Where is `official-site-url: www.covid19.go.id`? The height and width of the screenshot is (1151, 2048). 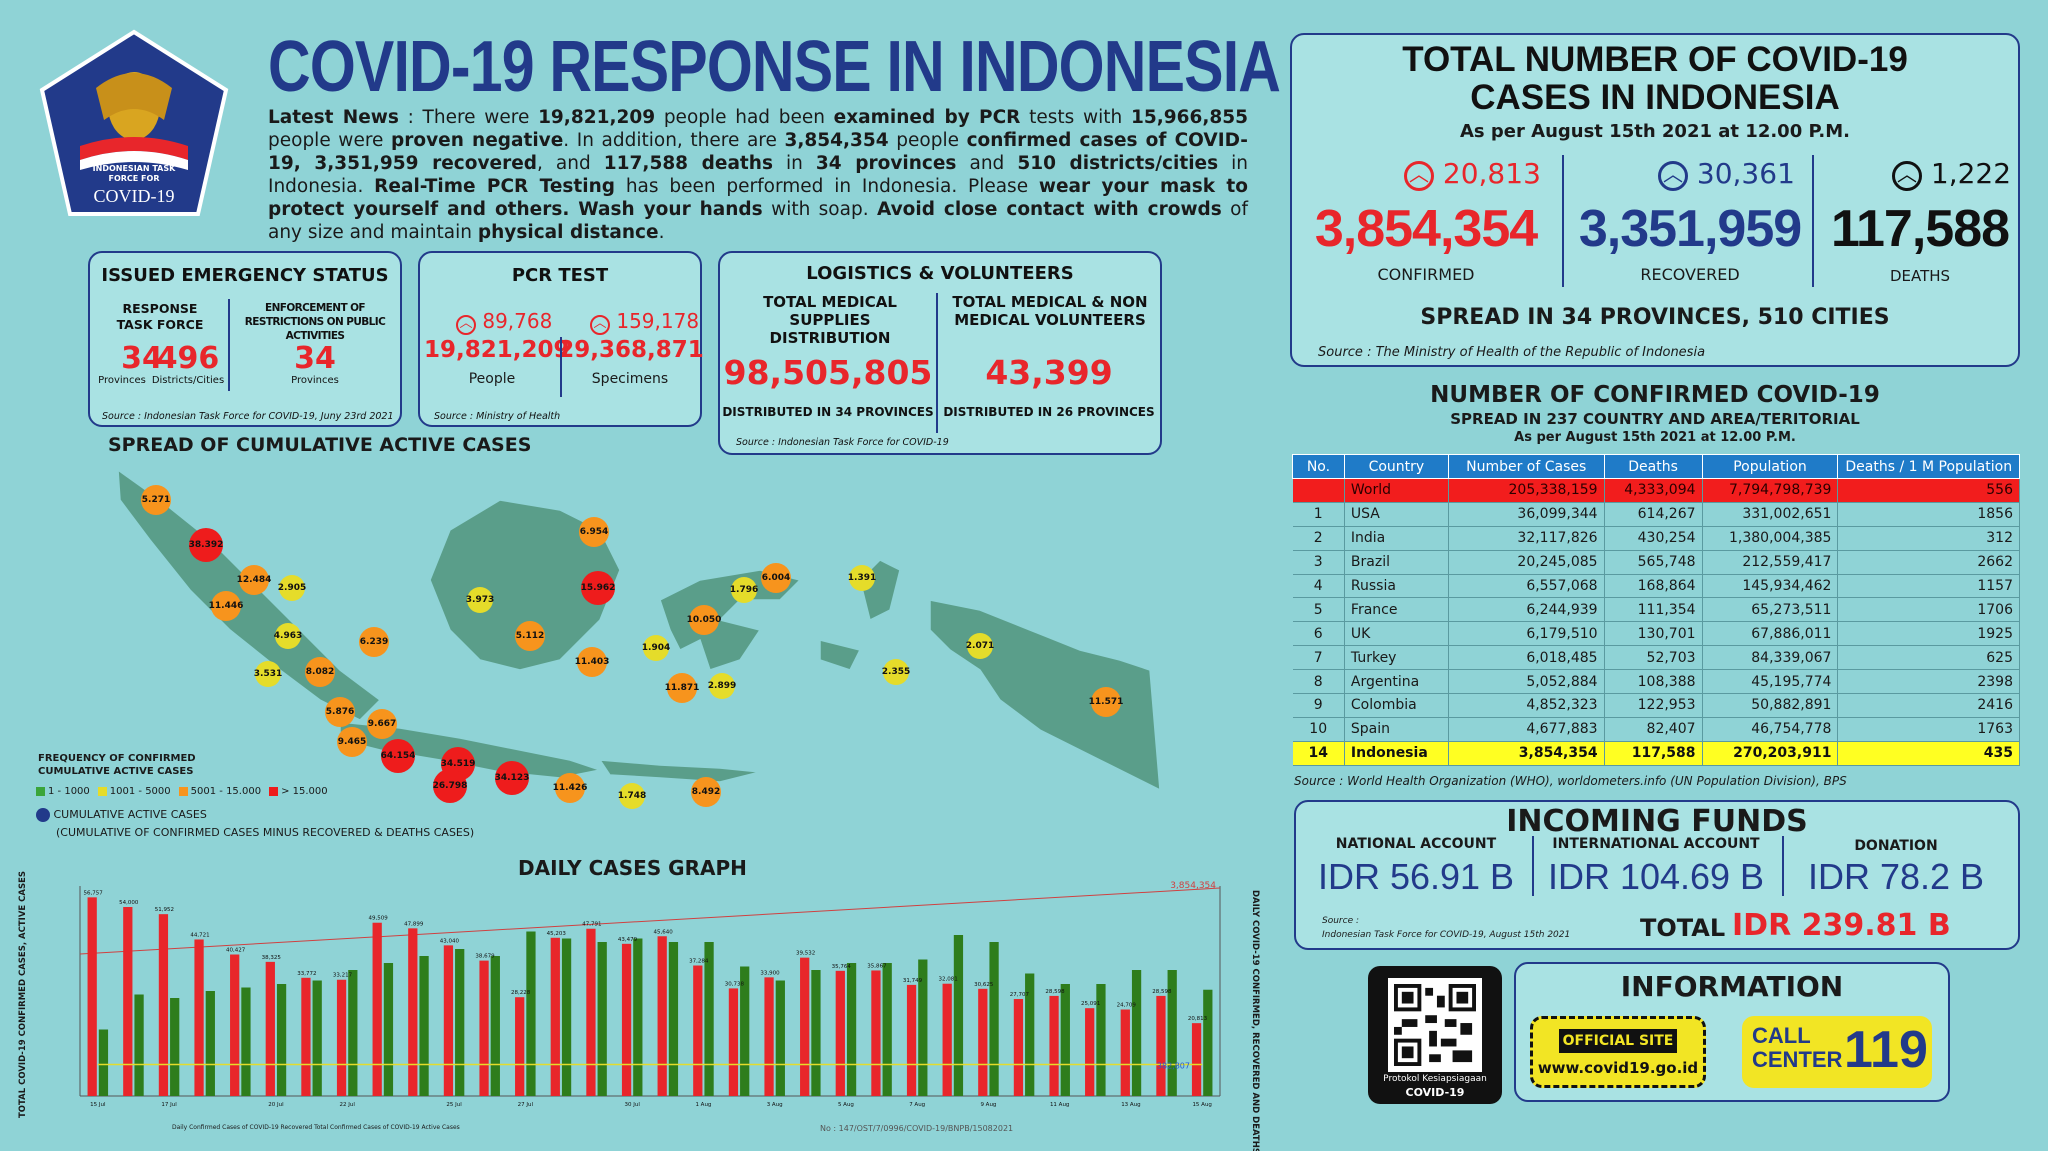
official-site-url: www.covid19.go.id is located at coordinates (1618, 1068).